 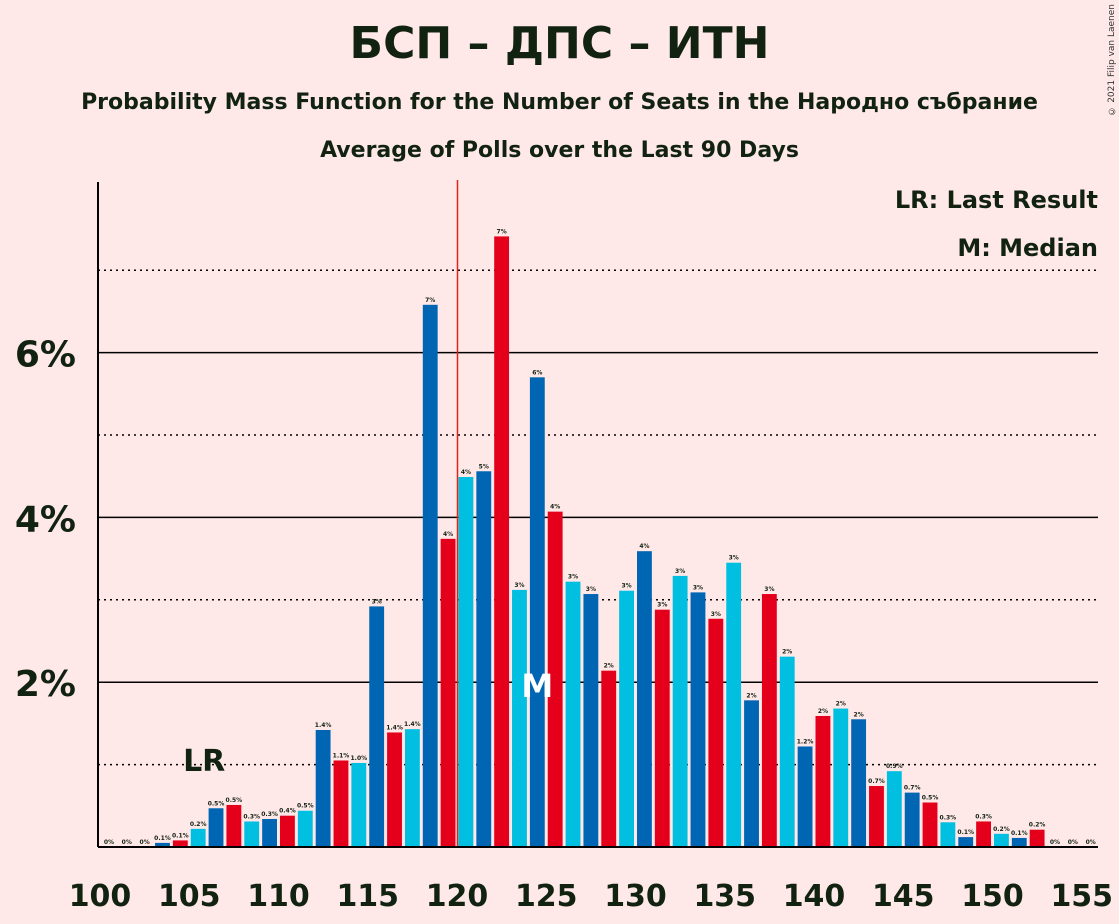 I want to click on bar-value-label: 7%, so click(x=430, y=300).